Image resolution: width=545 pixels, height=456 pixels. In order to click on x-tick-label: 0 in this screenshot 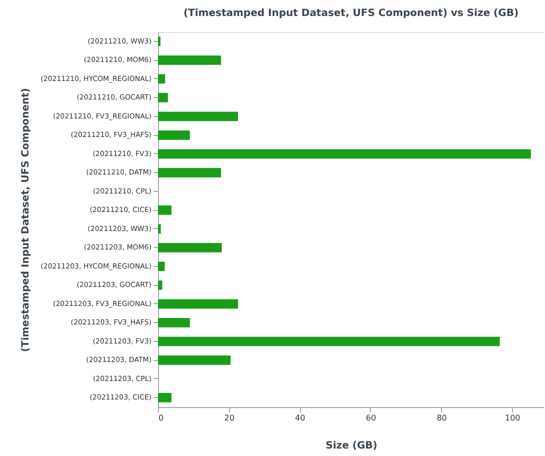, I will do `click(161, 418)`.